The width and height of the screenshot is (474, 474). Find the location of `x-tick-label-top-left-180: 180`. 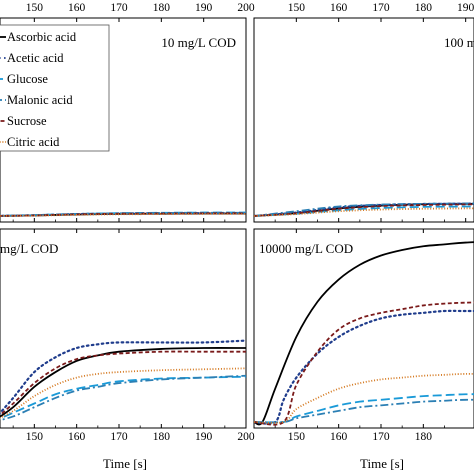

x-tick-label-top-left-180: 180 is located at coordinates (162, 8).